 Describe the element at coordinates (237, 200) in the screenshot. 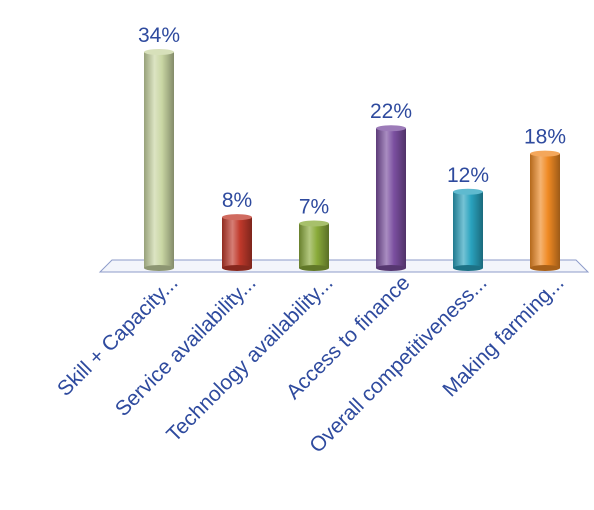

I see `value-label: 8%` at that location.